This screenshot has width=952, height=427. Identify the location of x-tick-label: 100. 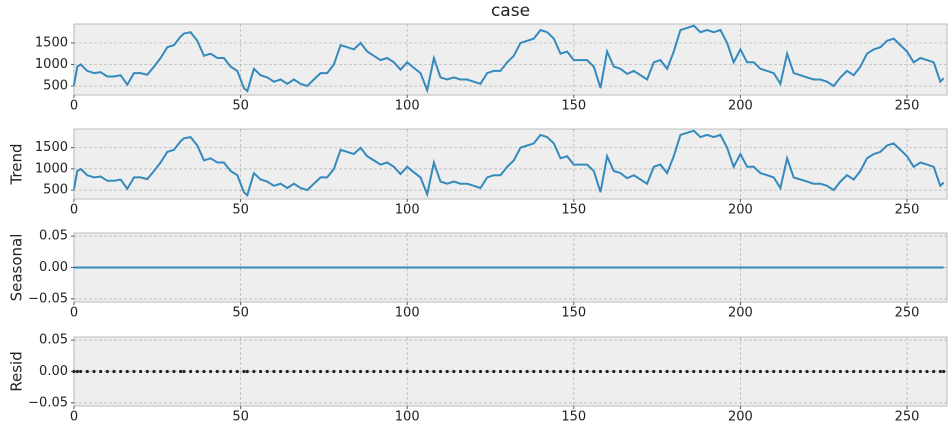
(407, 106).